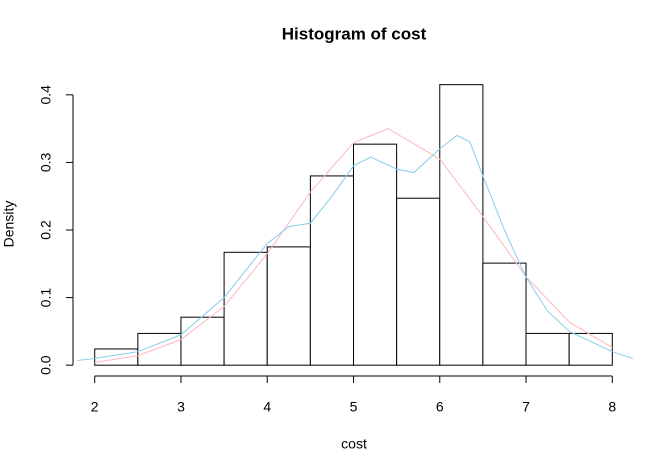  I want to click on x-tick-label: 4, so click(267, 407).